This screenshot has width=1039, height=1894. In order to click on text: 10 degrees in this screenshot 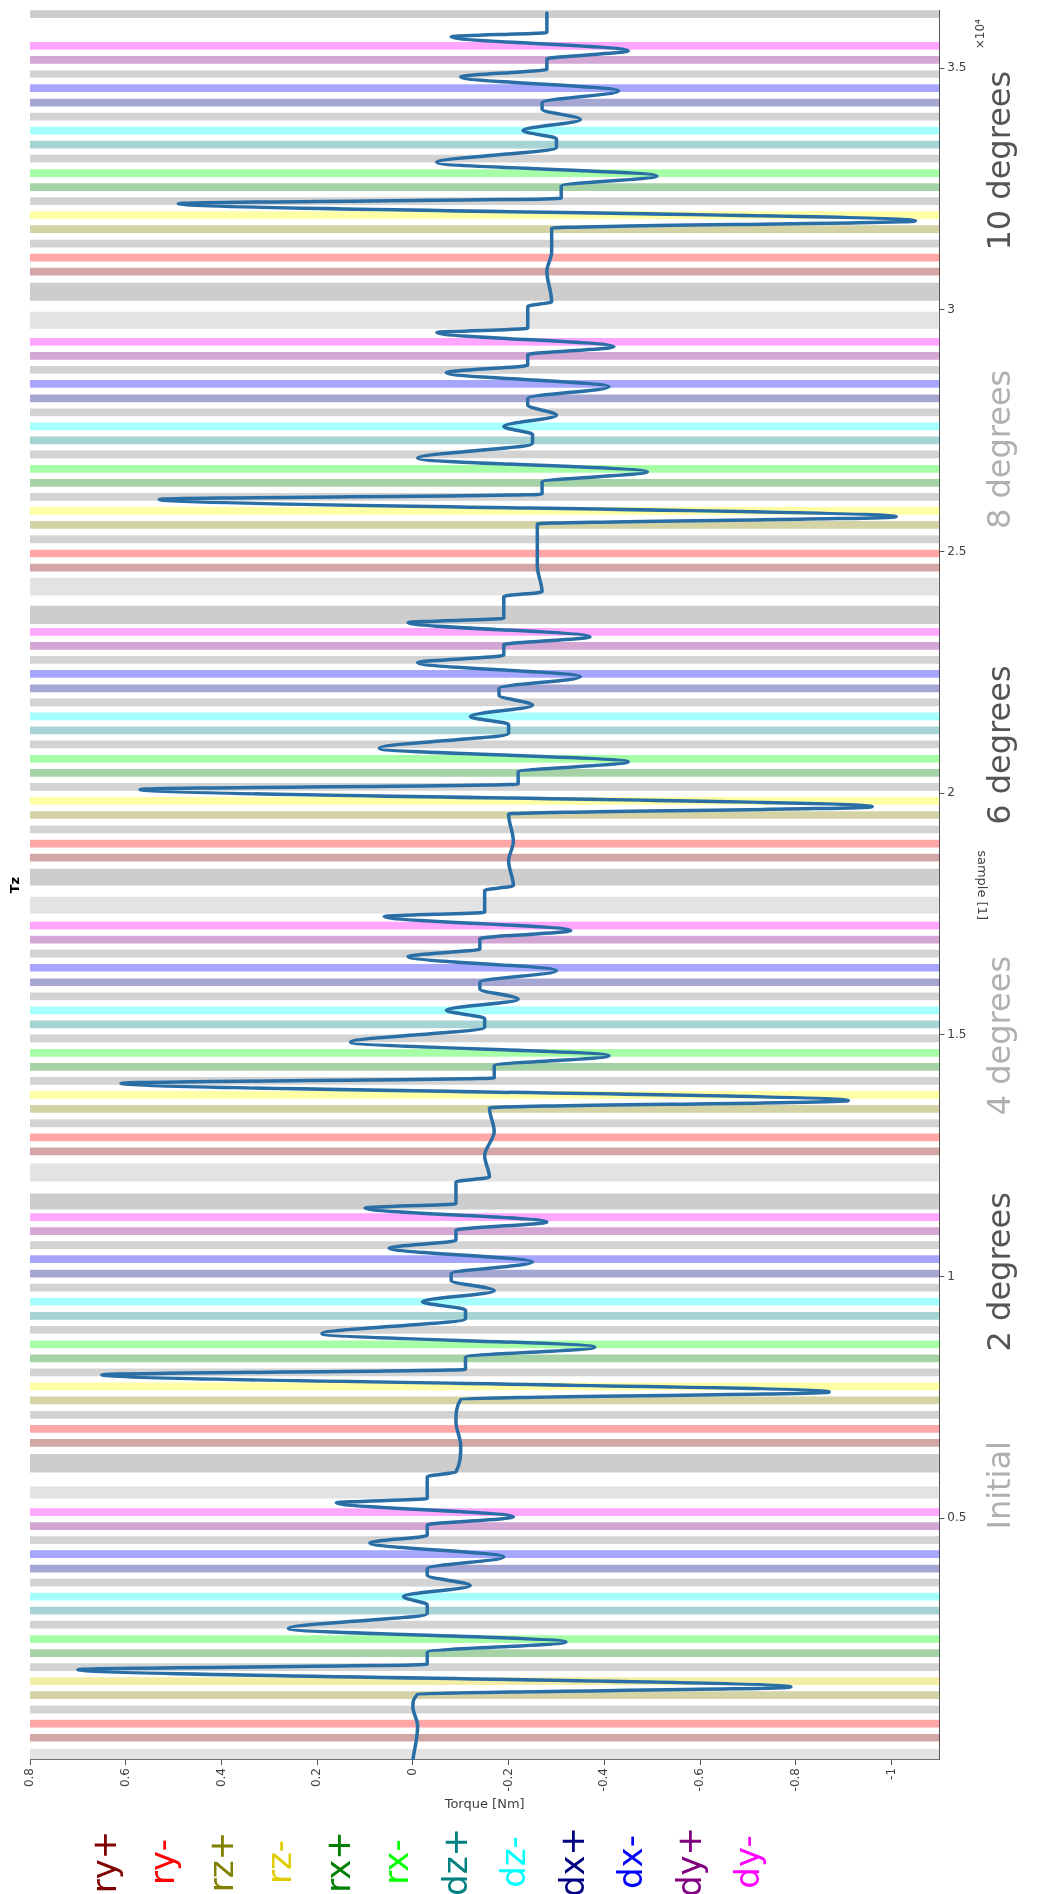, I will do `click(998, 160)`.